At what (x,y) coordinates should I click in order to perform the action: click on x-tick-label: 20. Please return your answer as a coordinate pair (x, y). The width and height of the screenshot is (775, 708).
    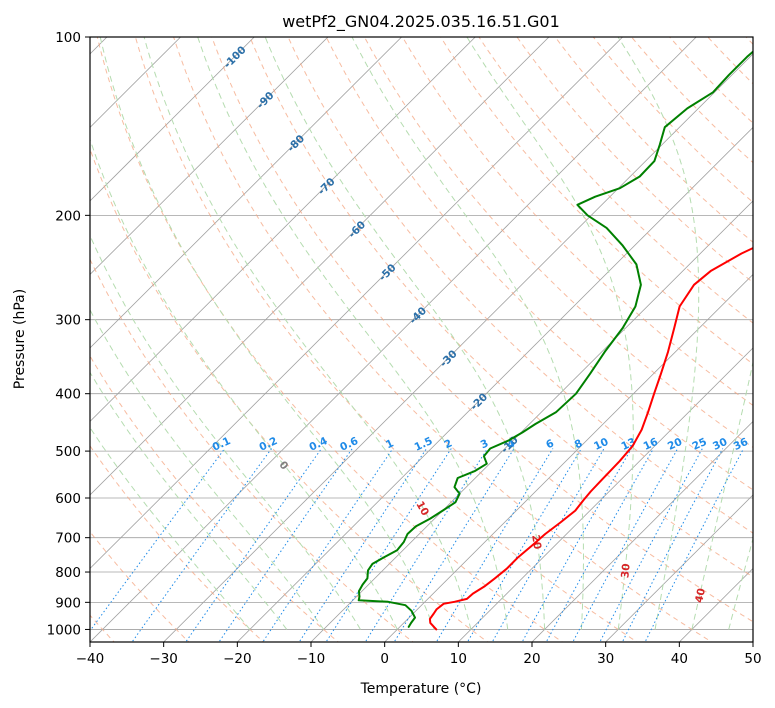
    Looking at the image, I should click on (531, 659).